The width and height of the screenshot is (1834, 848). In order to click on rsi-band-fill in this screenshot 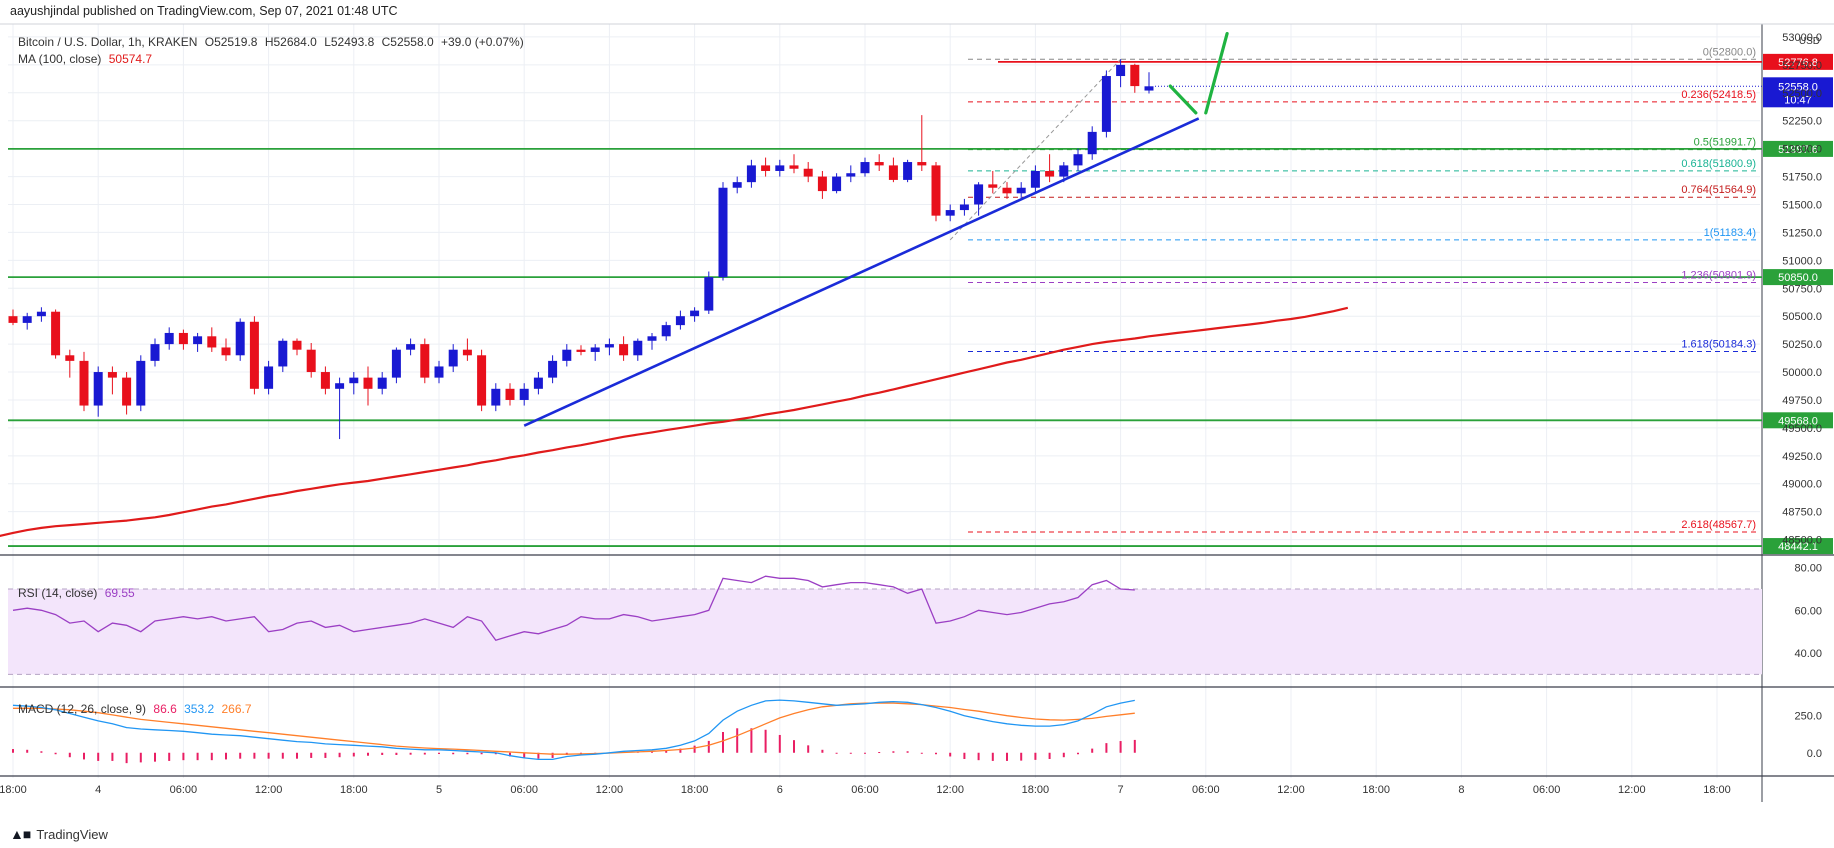, I will do `click(885, 632)`.